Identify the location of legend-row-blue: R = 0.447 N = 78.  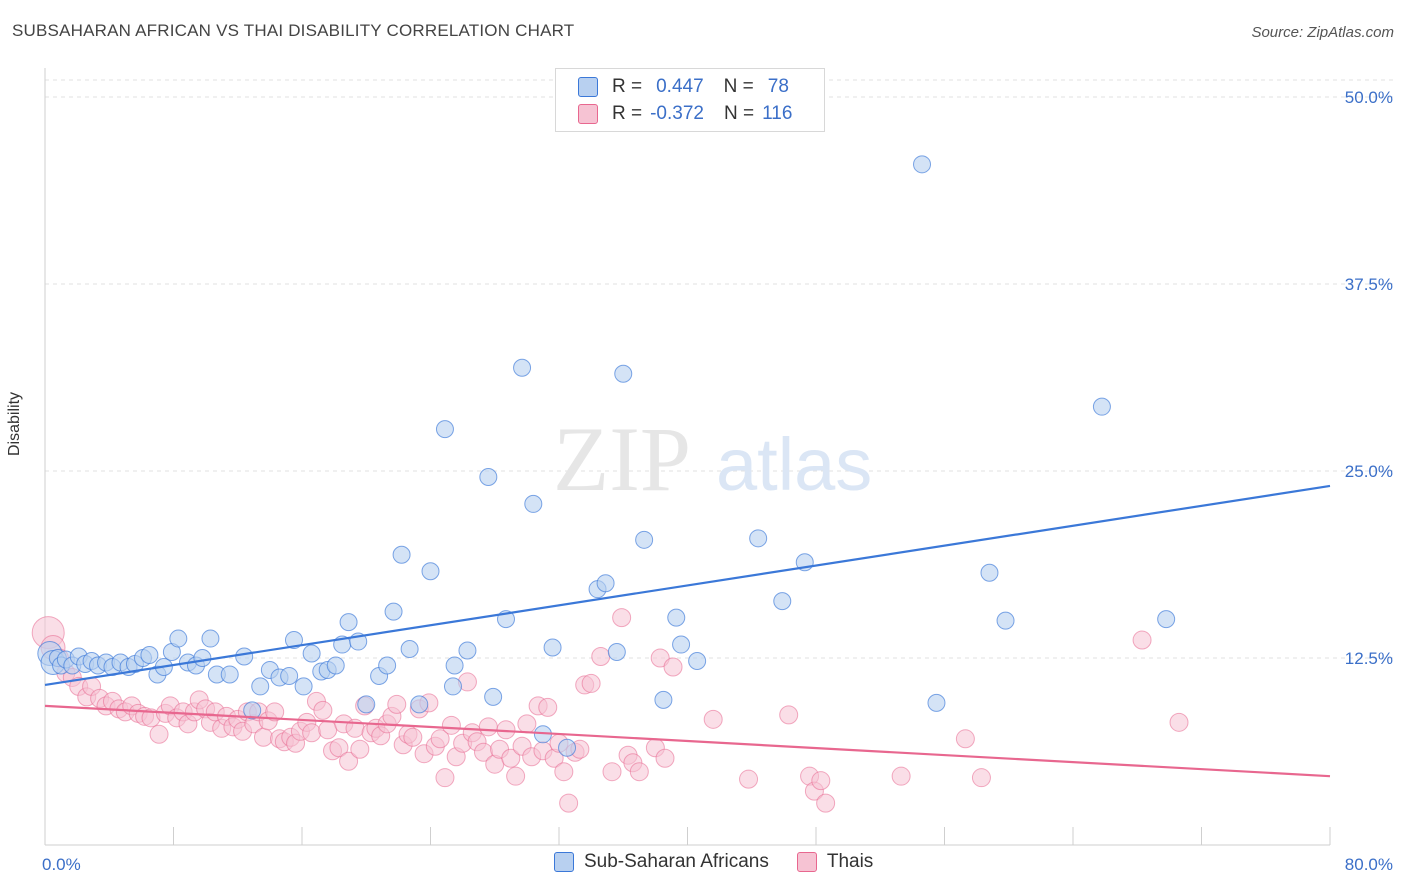
(683, 87).